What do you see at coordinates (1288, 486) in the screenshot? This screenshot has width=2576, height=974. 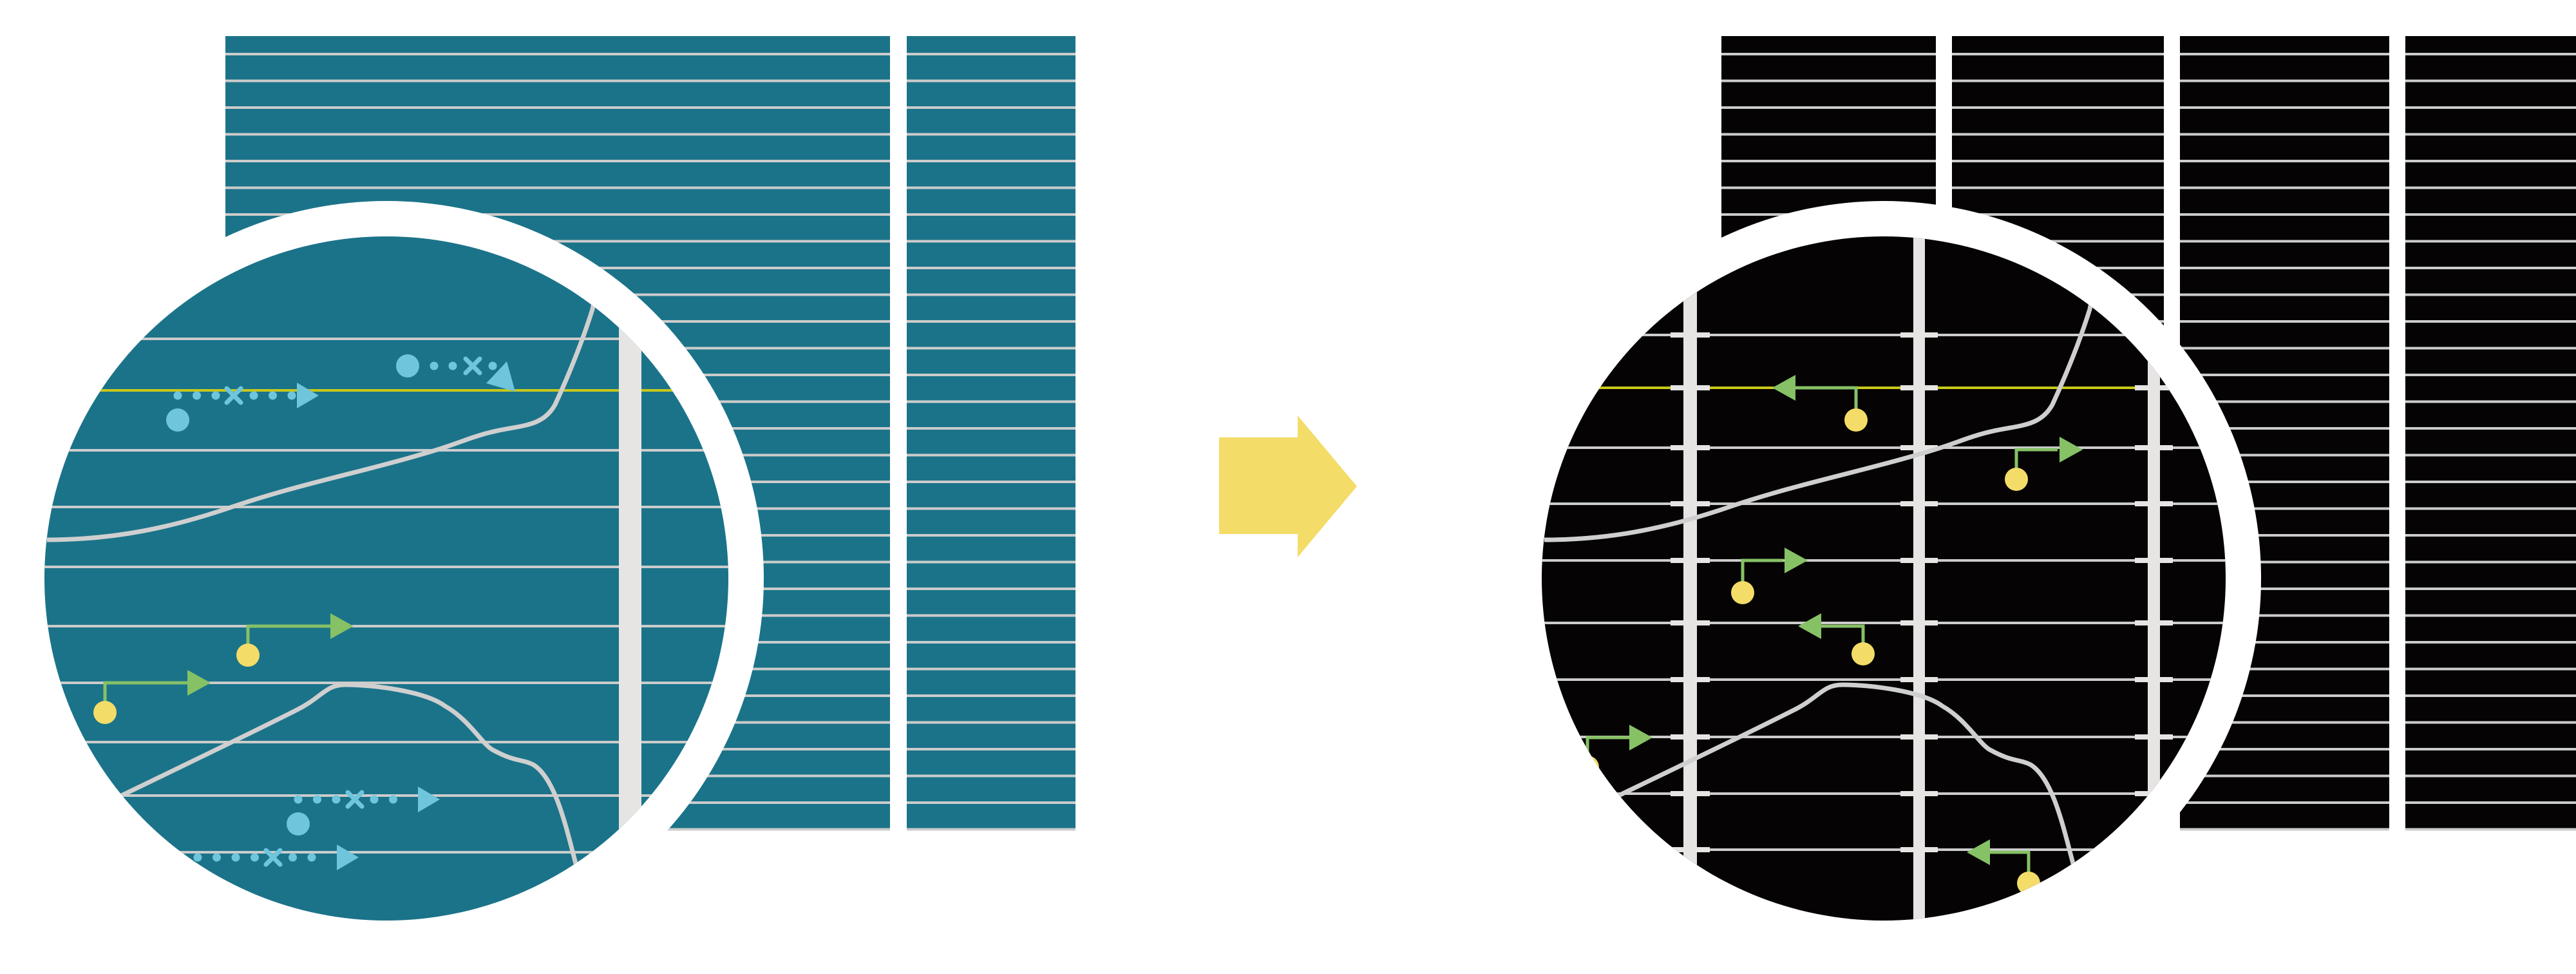 I see `right-arrow-icon` at bounding box center [1288, 486].